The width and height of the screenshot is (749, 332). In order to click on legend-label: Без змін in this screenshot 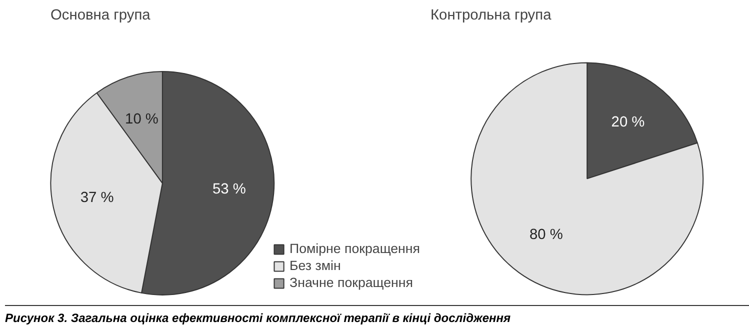, I will do `click(315, 265)`.